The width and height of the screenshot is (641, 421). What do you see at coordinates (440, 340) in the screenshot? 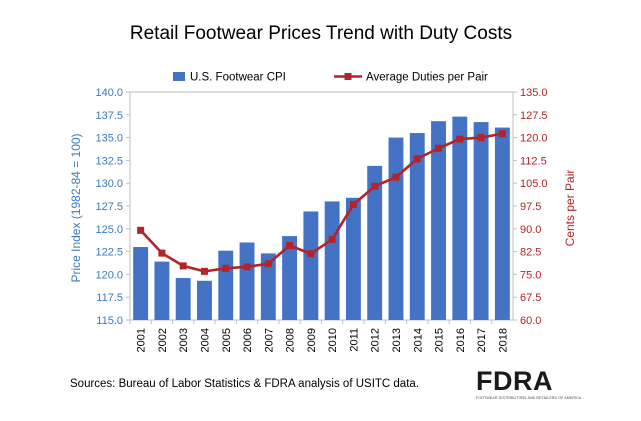
I see `x-tick-label: 2015` at bounding box center [440, 340].